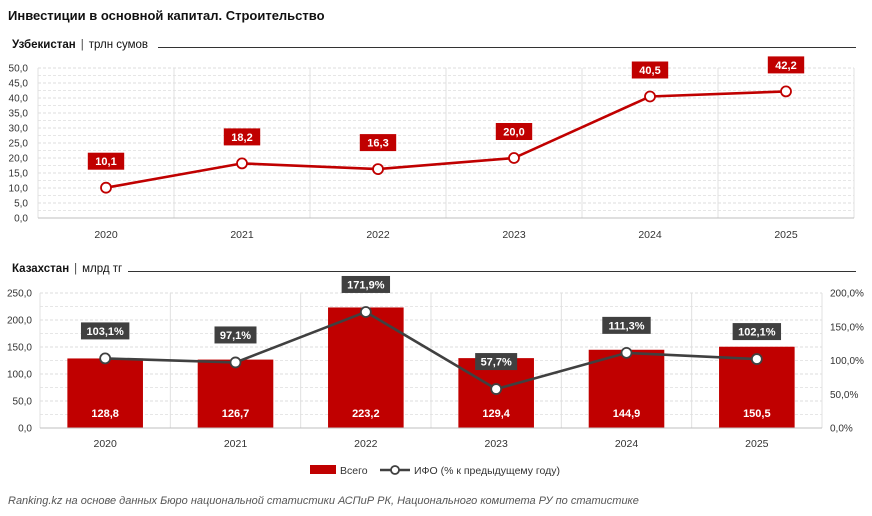  I want to click on uz-y-tick-label: 10,0, so click(19, 189).